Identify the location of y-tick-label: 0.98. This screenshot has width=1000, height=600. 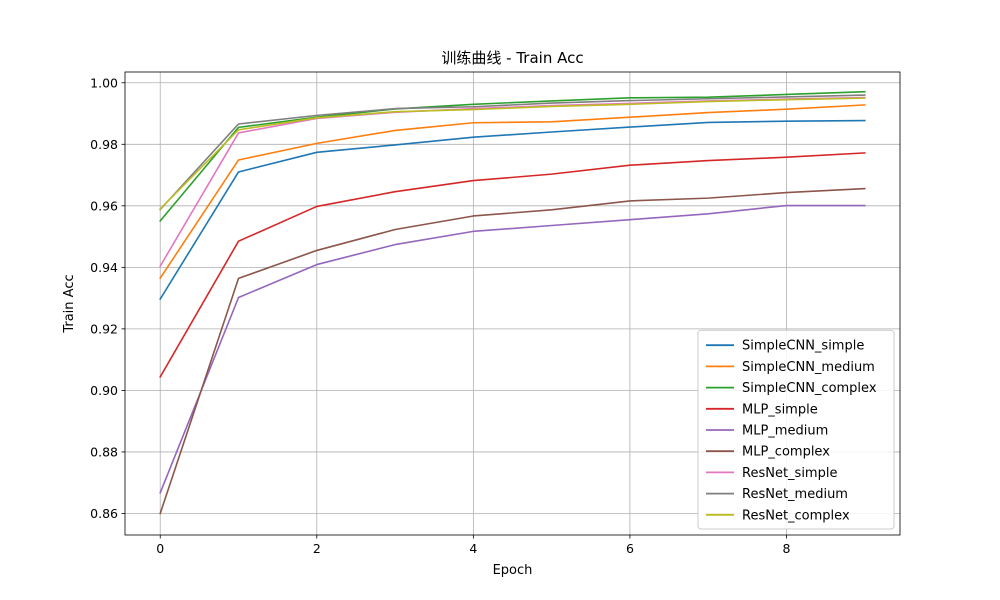
(104, 144).